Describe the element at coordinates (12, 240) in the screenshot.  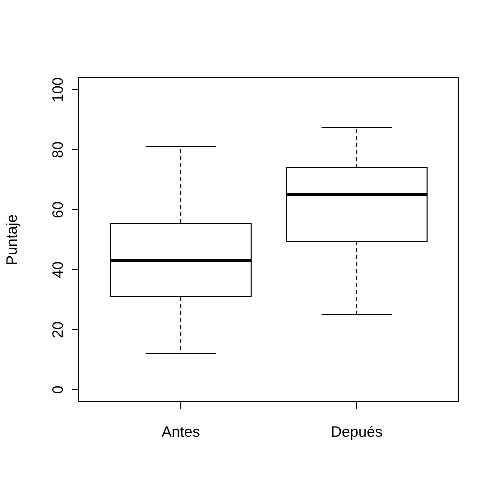
I see `y-axis-title: Puntaje` at that location.